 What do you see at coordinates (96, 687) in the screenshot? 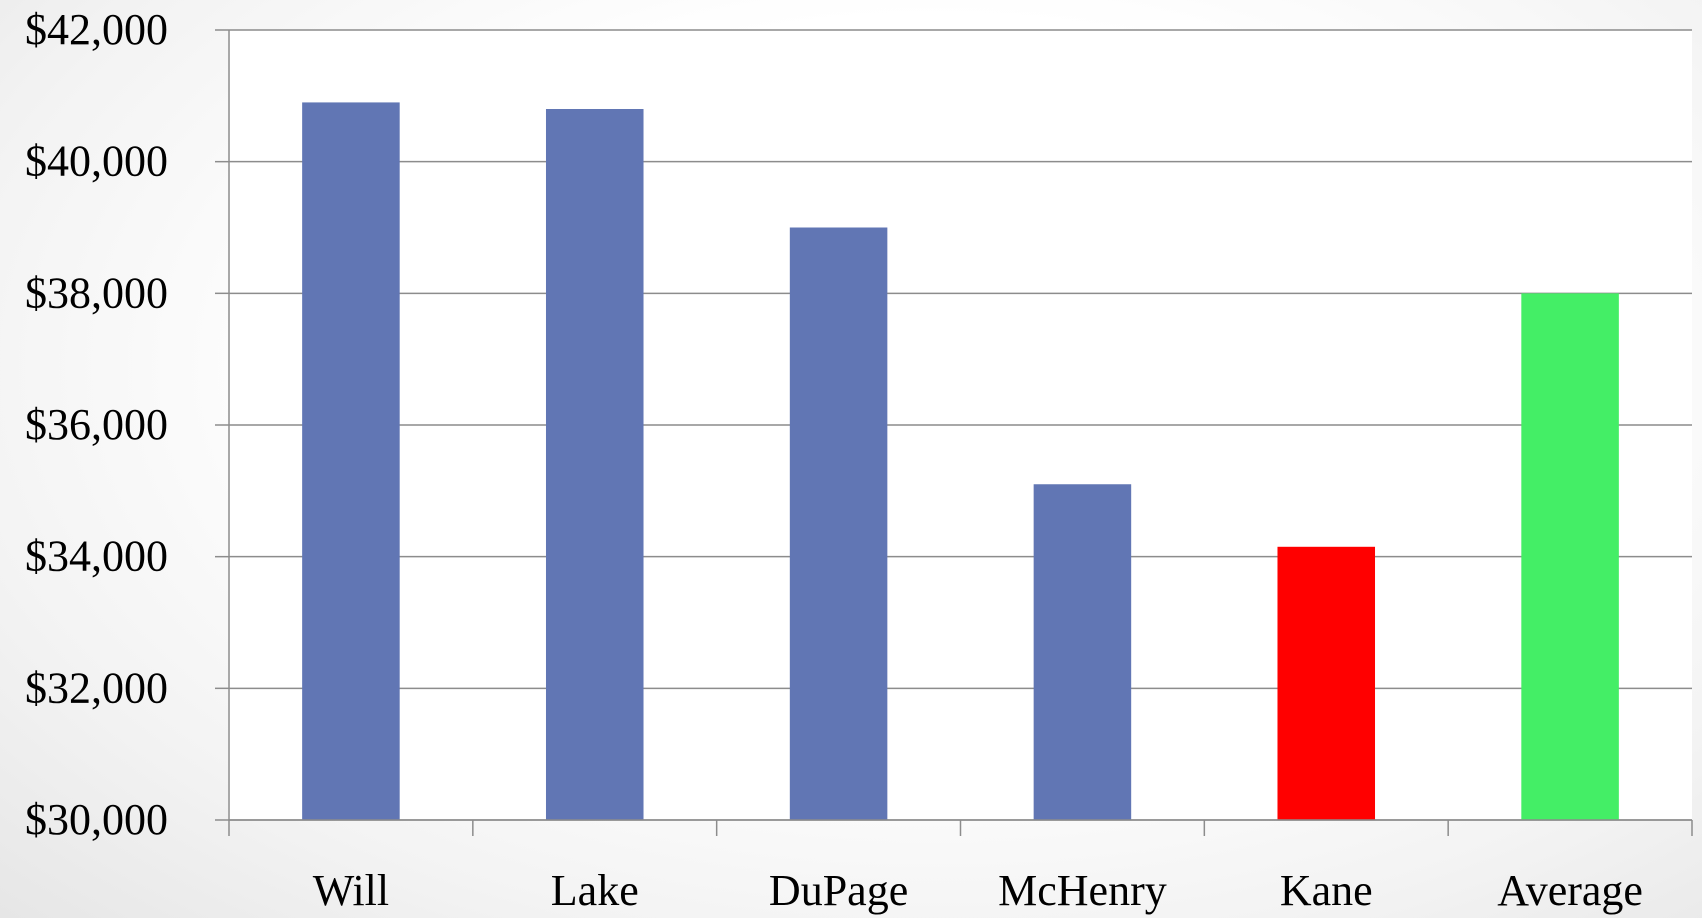
I see `y-tick-label: $32,000` at bounding box center [96, 687].